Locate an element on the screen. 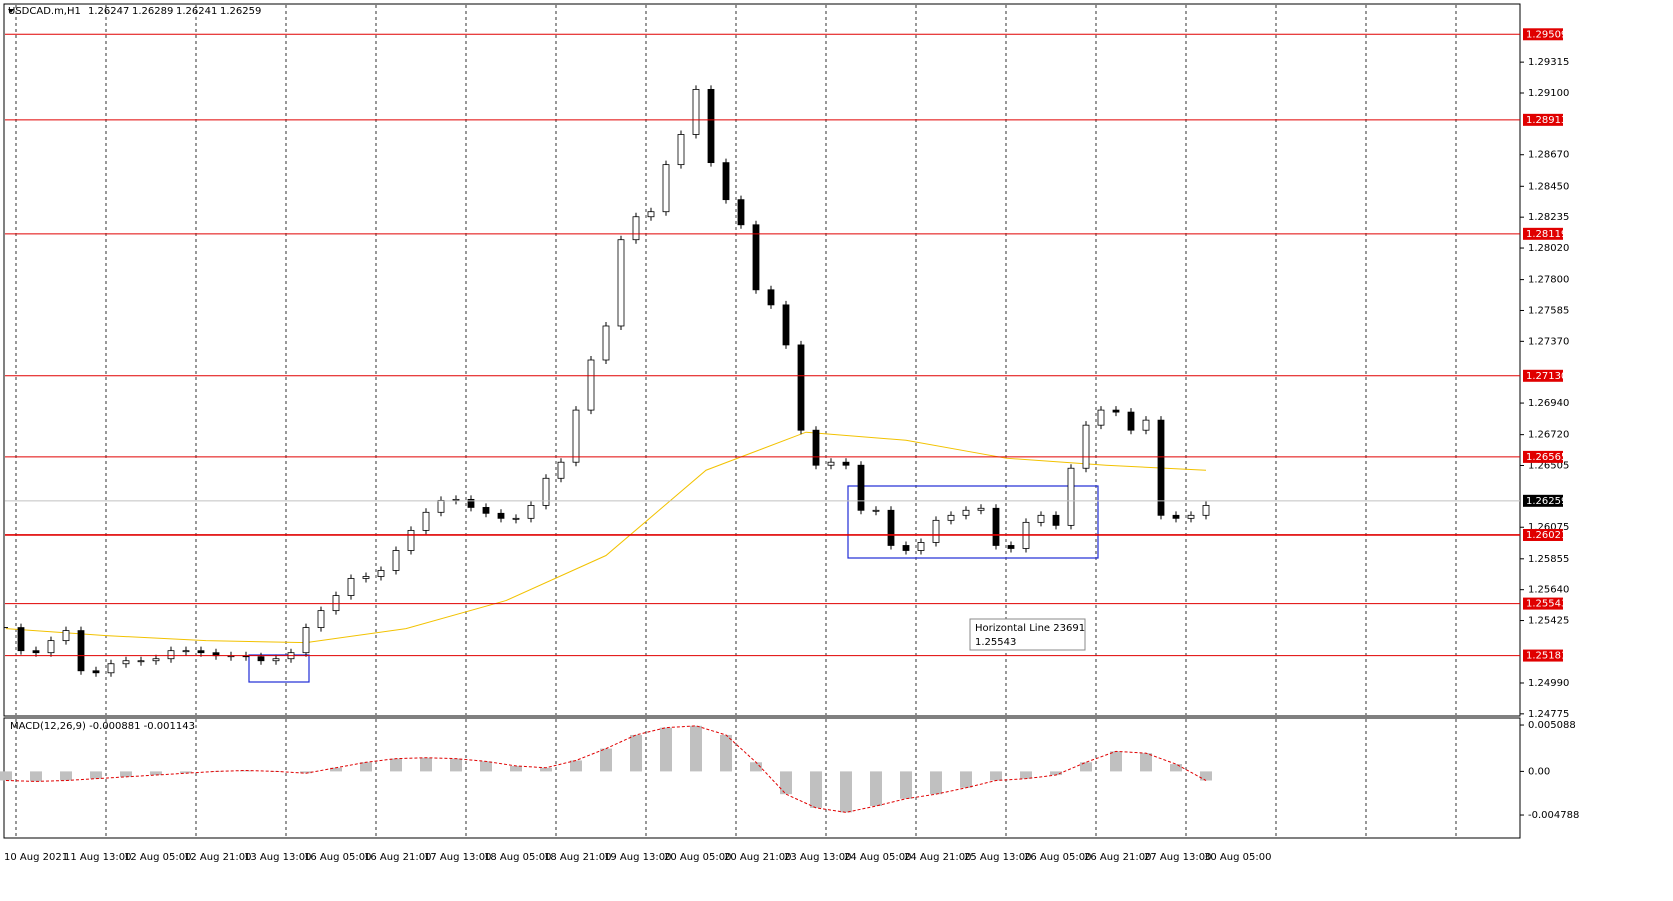 The height and width of the screenshot is (901, 1673). level-label: 1.25543 is located at coordinates (1546, 604).